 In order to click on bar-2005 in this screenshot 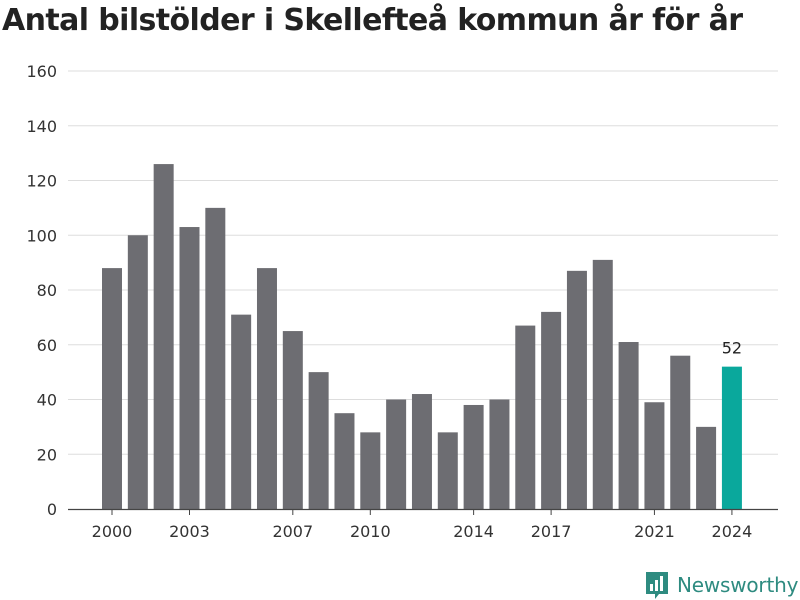, I will do `click(241, 411)`.